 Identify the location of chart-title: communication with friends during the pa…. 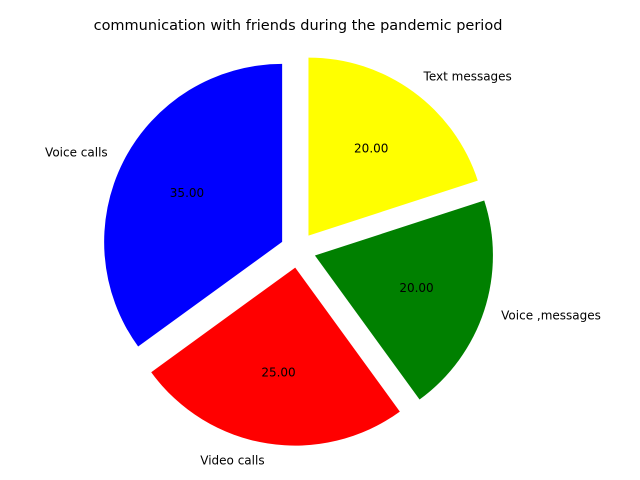
(298, 26).